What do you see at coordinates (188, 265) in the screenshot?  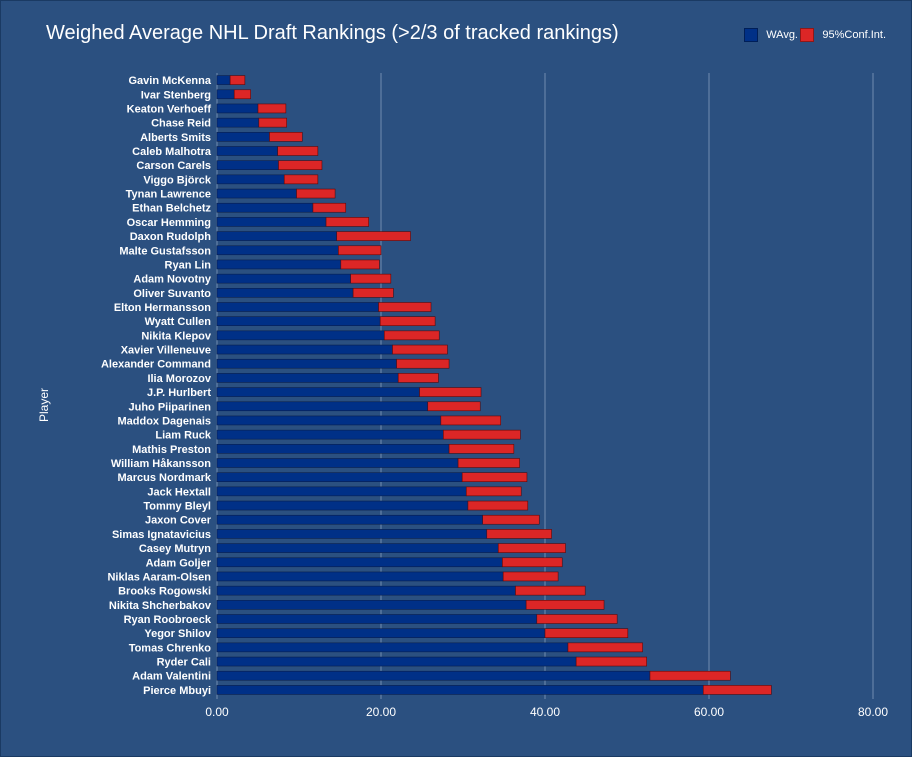 I see `y-tick-label: Ryan Lin` at bounding box center [188, 265].